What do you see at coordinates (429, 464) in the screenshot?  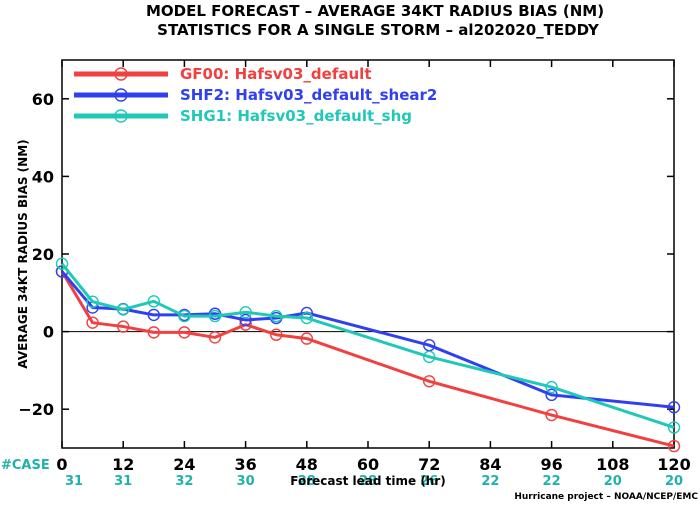 I see `x-tick-label: 72` at bounding box center [429, 464].